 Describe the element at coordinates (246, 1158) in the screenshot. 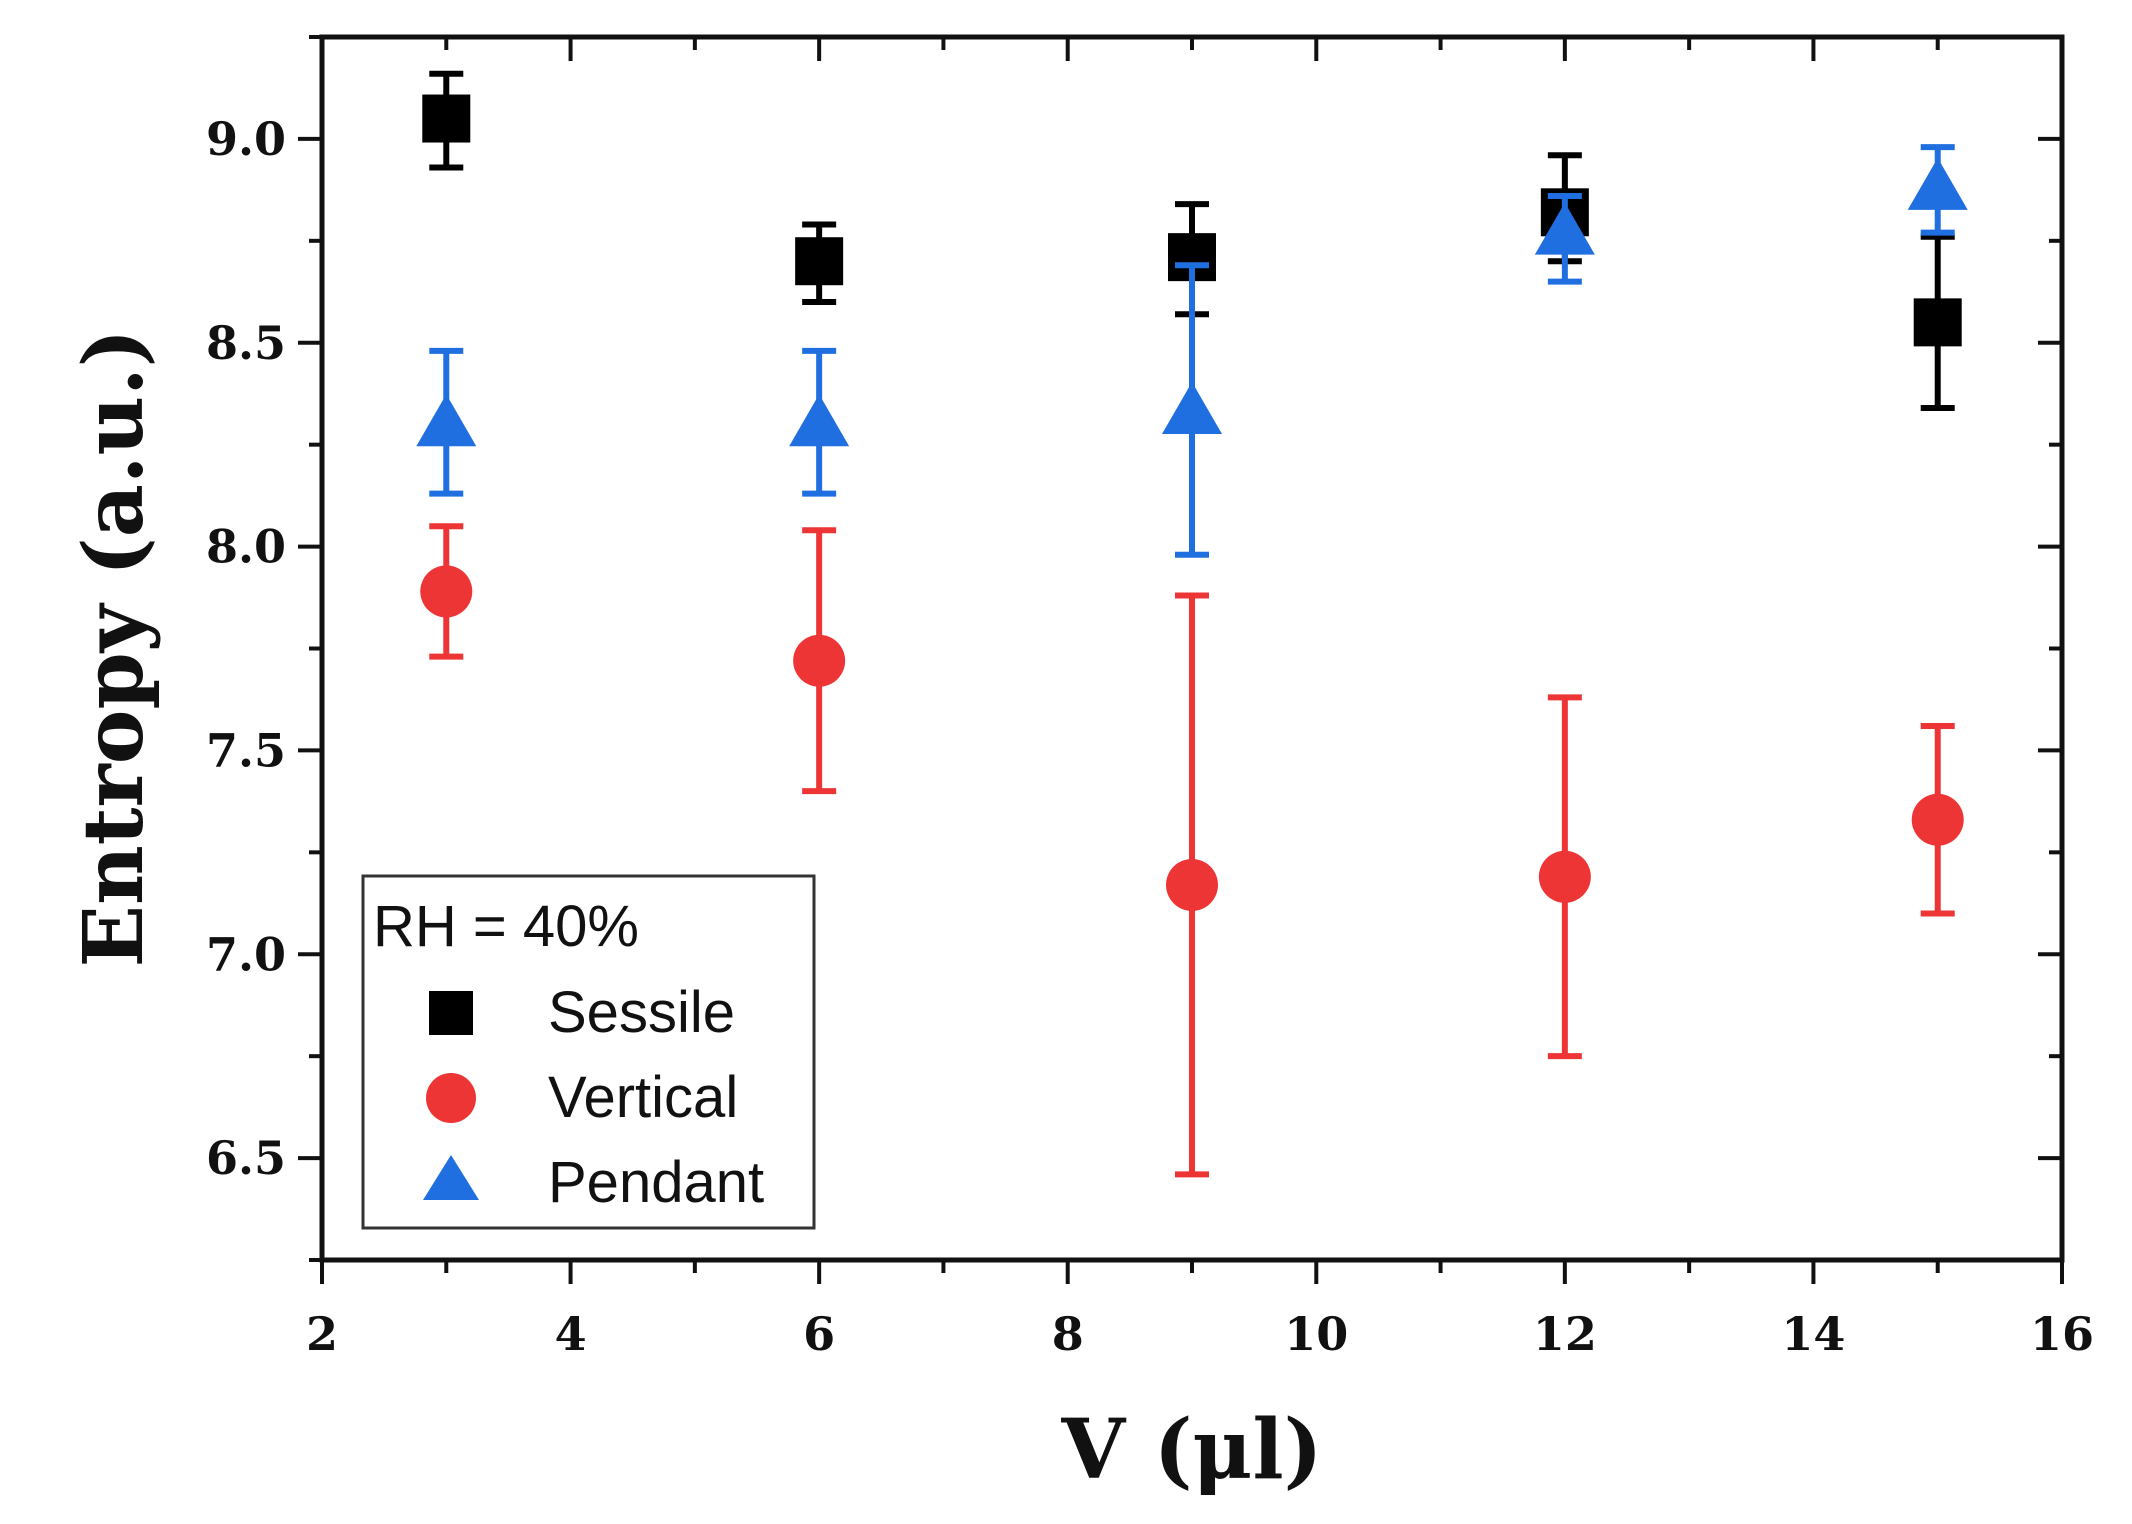

I see `y-tick-label: 6.5` at that location.